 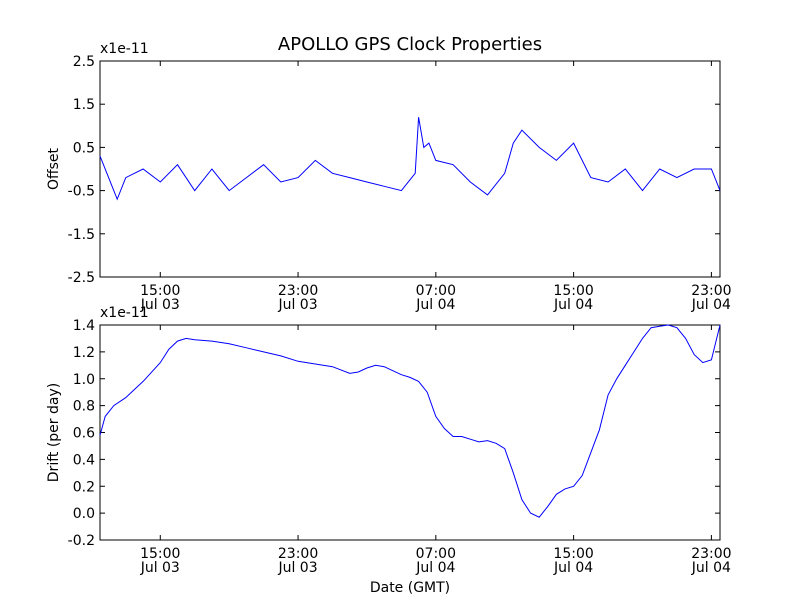 I want to click on drift-y-tick-label: 0.2, so click(x=84, y=487).